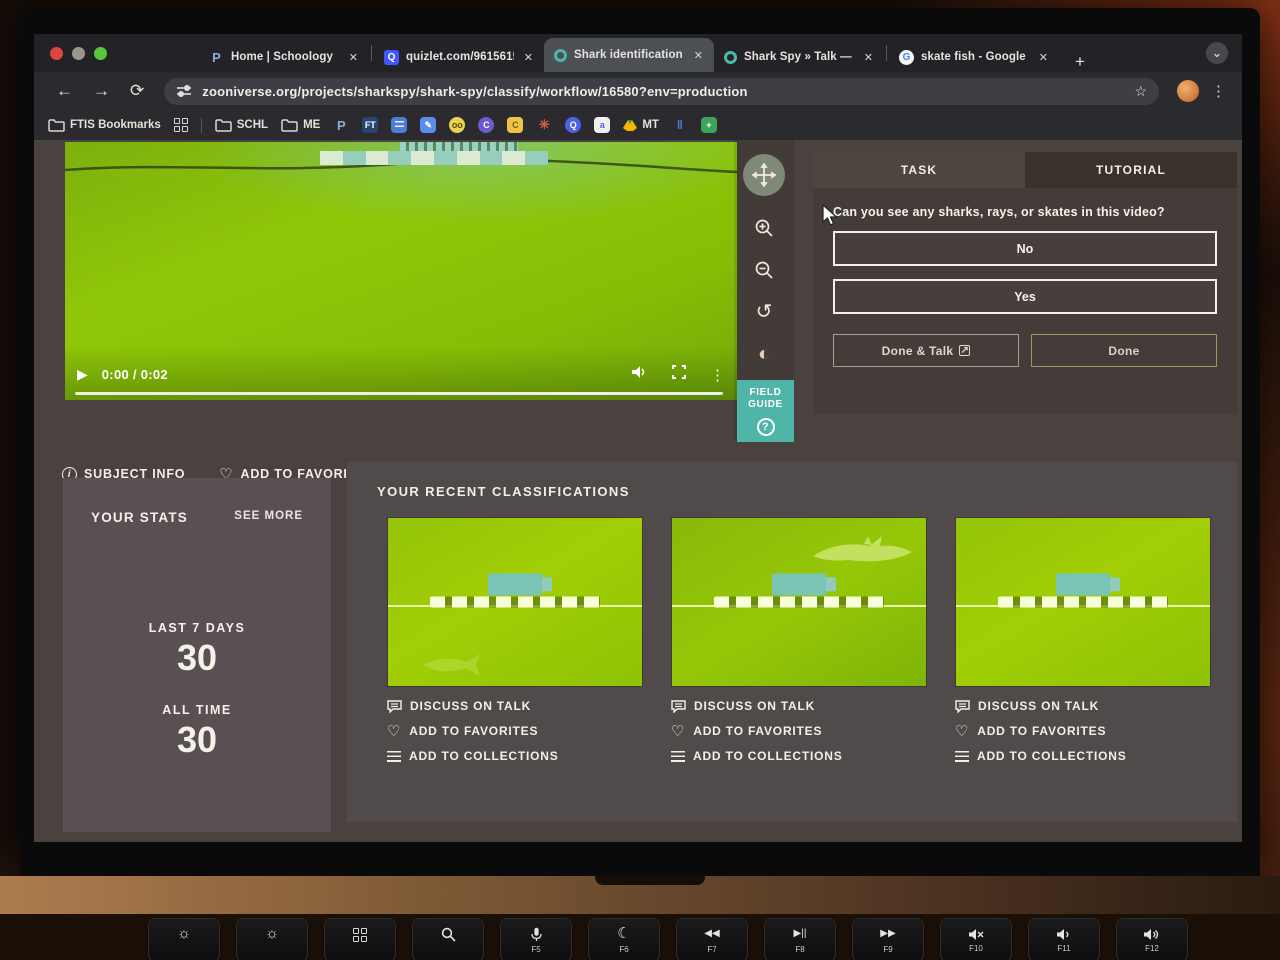  Describe the element at coordinates (1124, 350) in the screenshot. I see `done-button: Done` at that location.